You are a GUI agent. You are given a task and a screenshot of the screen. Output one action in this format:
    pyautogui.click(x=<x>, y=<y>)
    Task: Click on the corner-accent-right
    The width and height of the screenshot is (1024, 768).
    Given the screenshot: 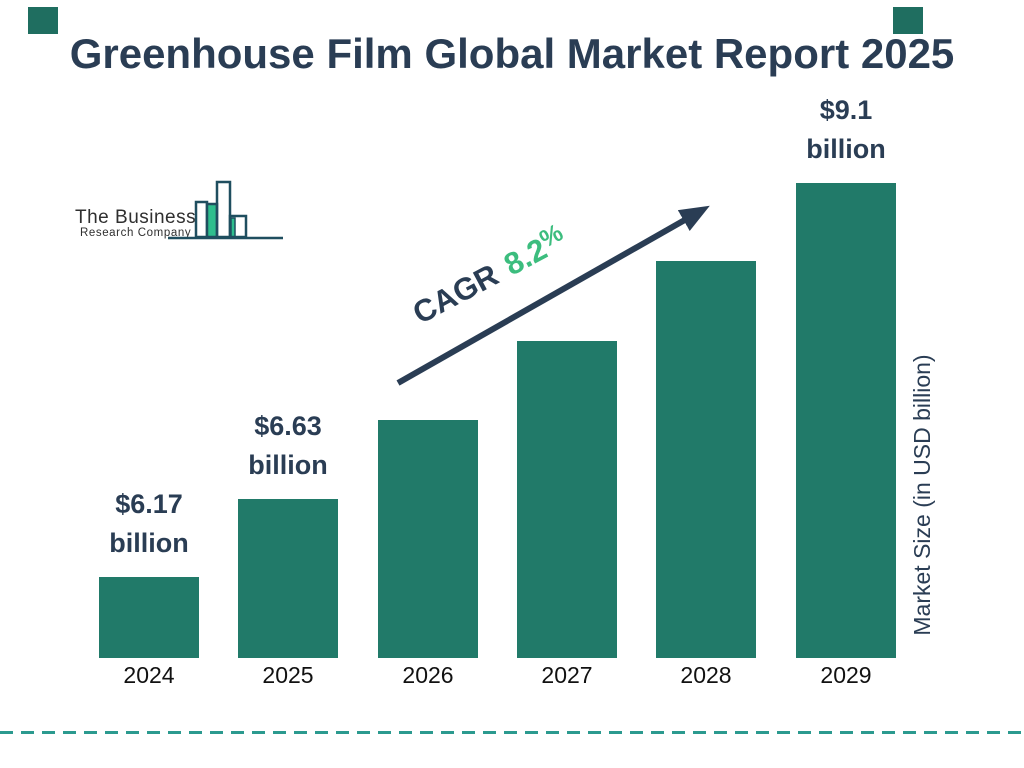 What is the action you would take?
    pyautogui.click(x=908, y=20)
    